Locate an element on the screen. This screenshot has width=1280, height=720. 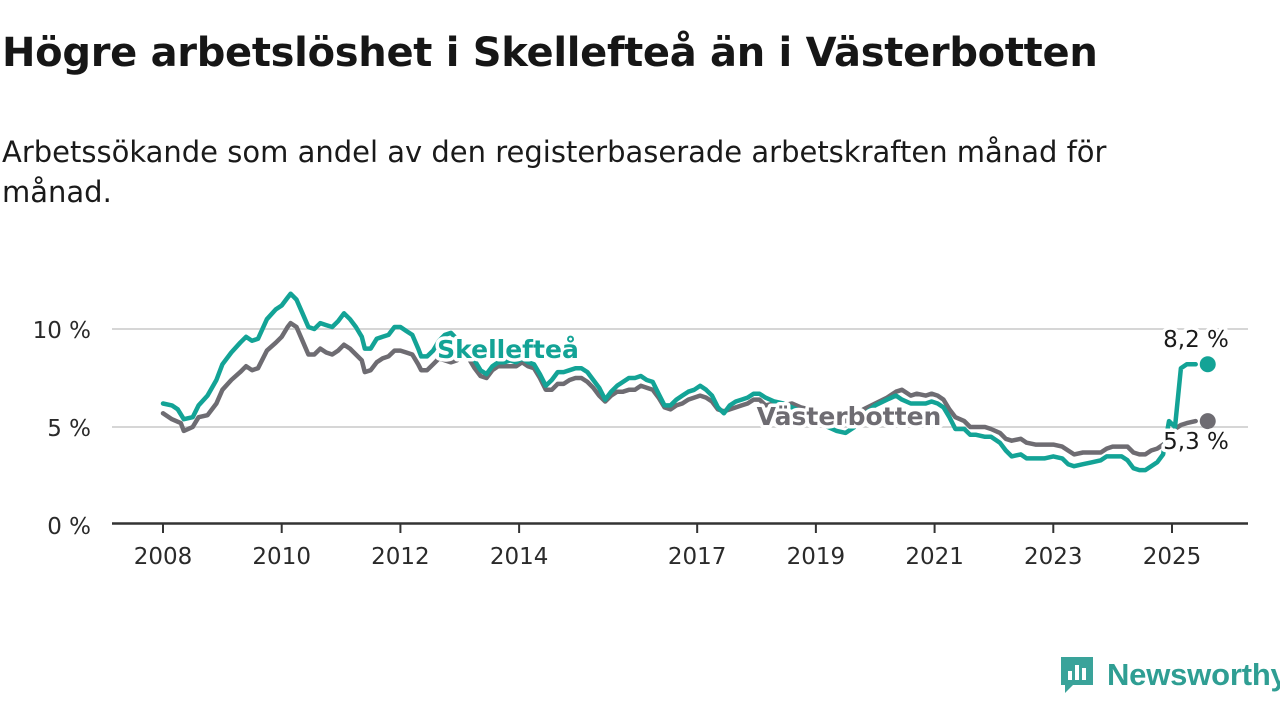
newsworthy-logo: Newsworthy is located at coordinates (1169, 675).